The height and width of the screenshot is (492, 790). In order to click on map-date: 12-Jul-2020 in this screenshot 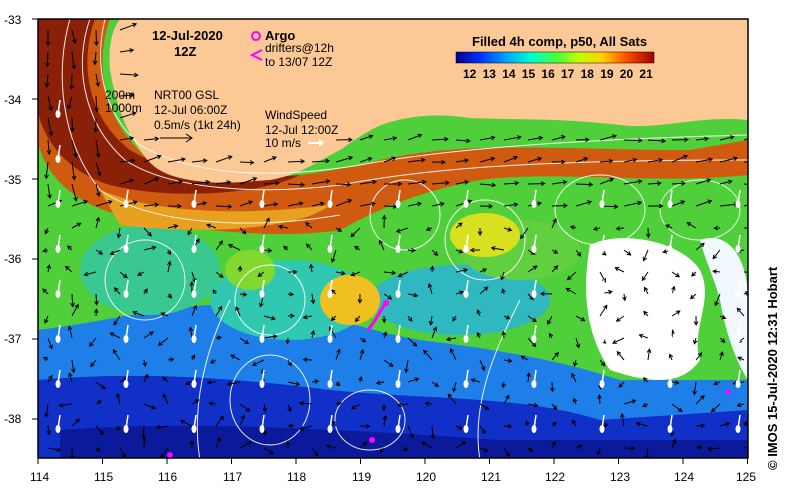, I will do `click(187, 35)`.